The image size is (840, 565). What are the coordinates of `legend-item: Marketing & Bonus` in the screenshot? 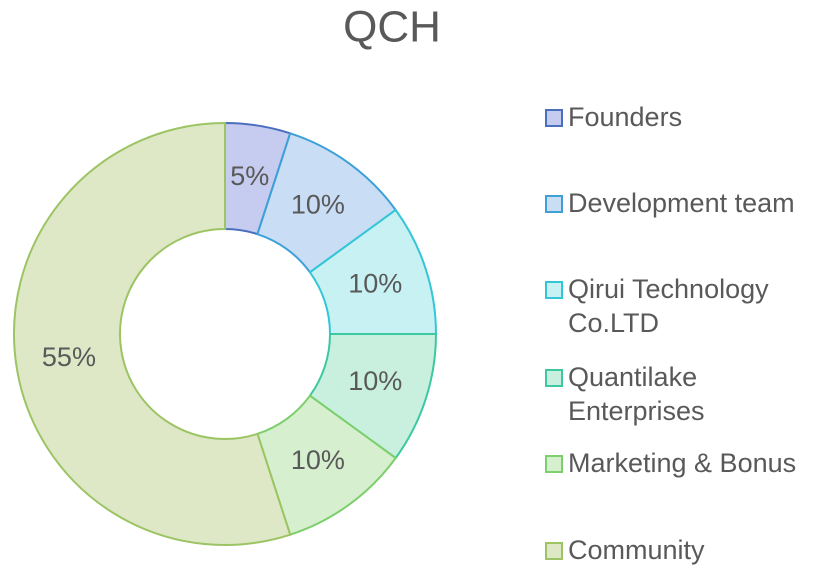 It's located at (692, 463).